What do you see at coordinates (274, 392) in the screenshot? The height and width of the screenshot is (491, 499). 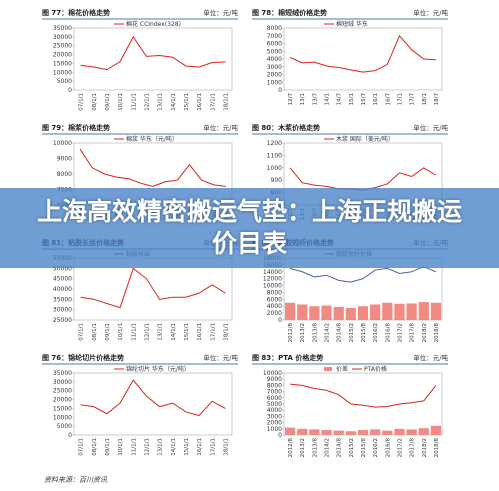 I see `y-tick-label: 7000` at bounding box center [274, 392].